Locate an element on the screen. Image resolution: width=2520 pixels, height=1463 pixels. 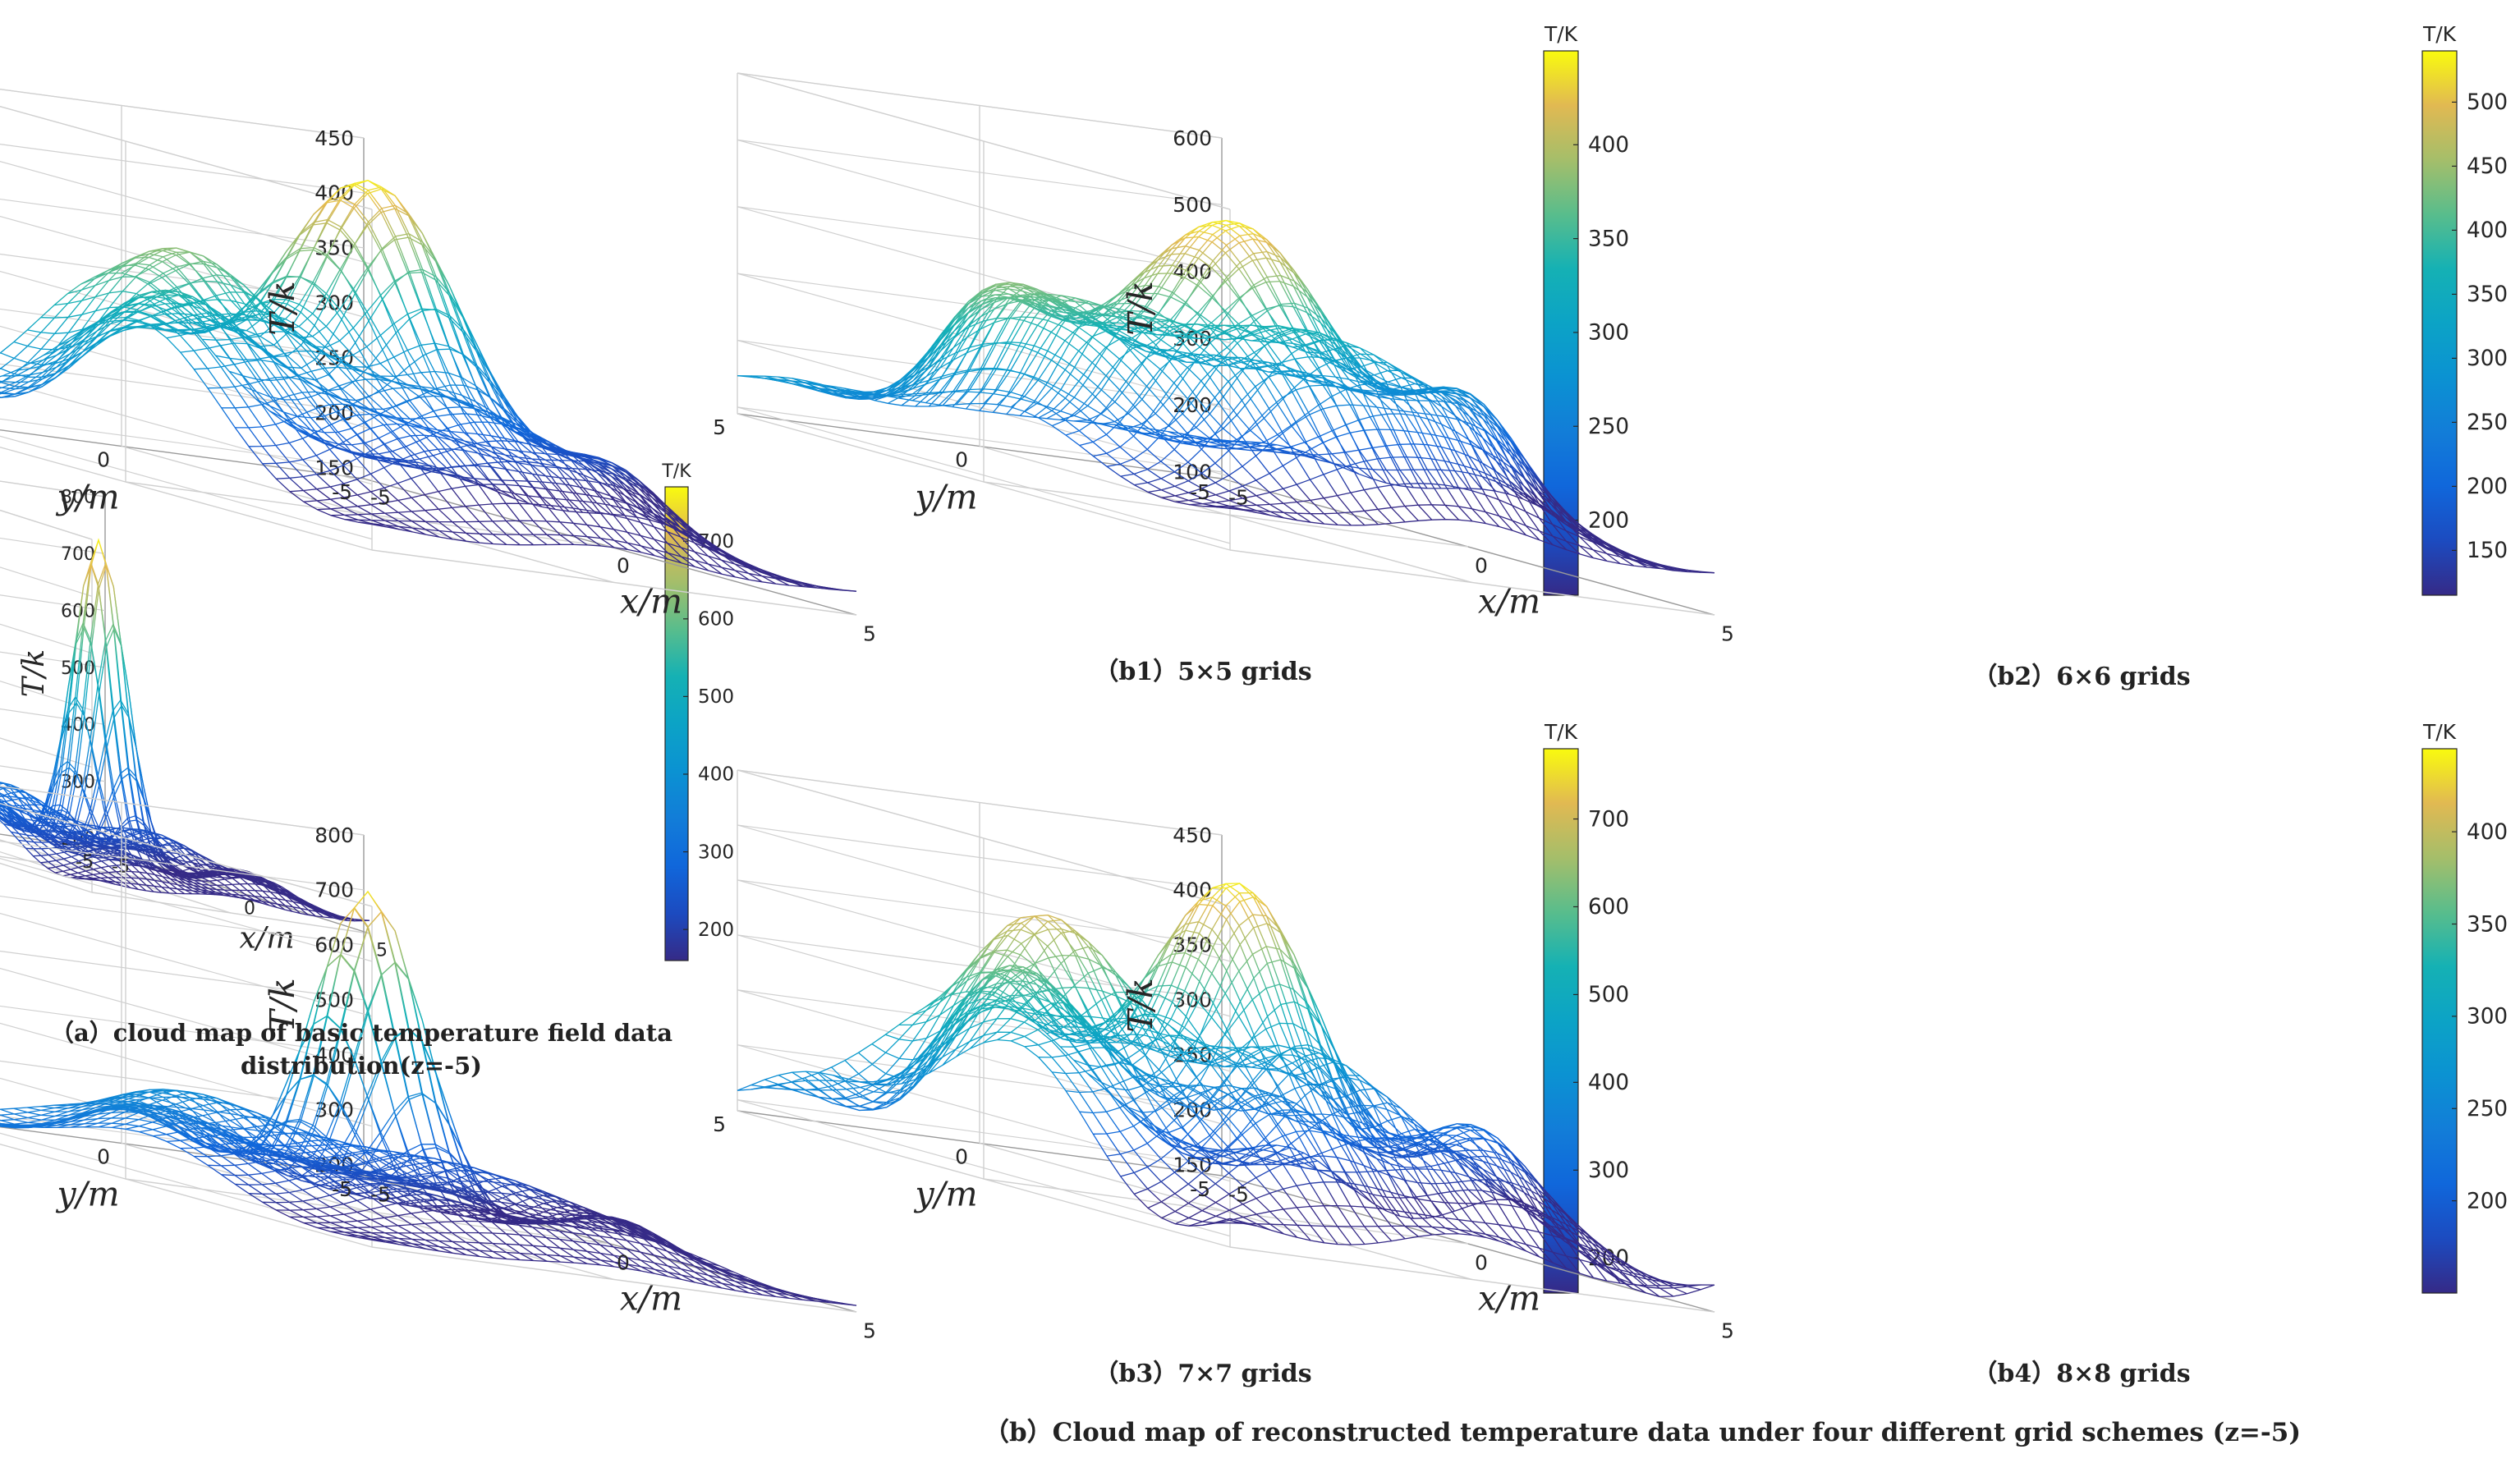
floor-back-edge is located at coordinates (46, 878).